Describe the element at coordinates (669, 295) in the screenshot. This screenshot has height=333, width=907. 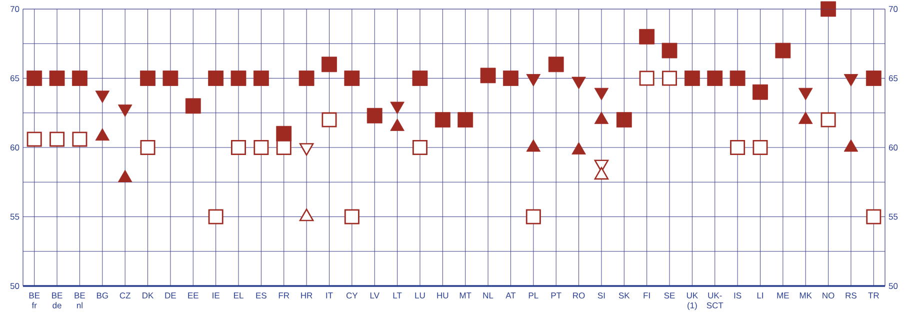
I see `x-tick-label: SE` at that location.